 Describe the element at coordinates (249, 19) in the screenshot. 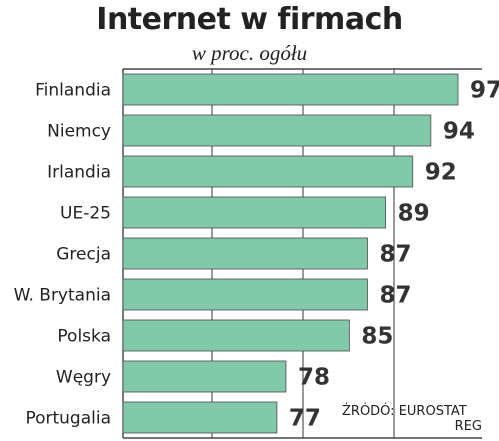

I see `chart-title: Internet w firmach` at that location.